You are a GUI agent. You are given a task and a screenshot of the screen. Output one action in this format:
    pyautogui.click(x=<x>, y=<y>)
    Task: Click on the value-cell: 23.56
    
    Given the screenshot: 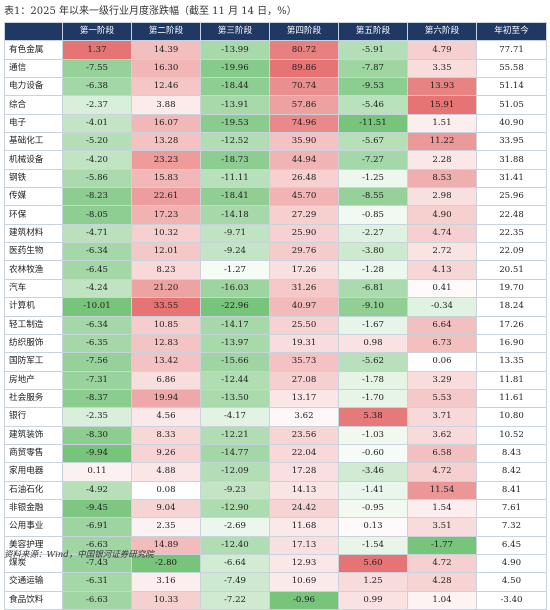 What is the action you would take?
    pyautogui.click(x=304, y=435)
    